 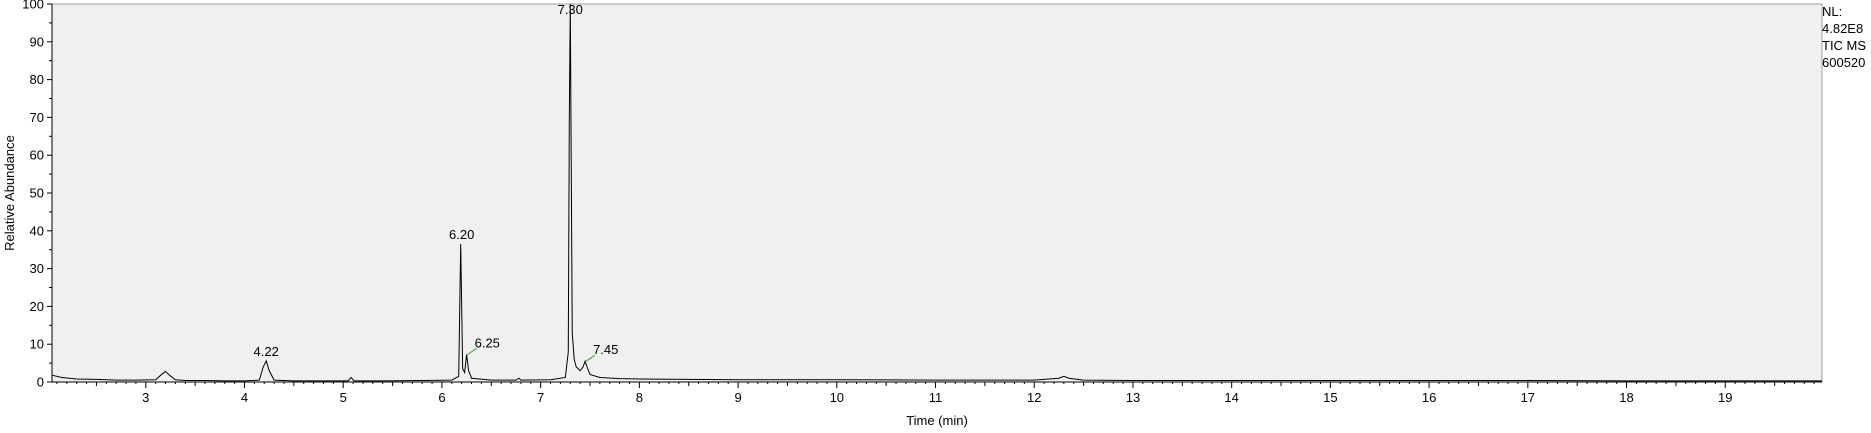 What do you see at coordinates (1844, 37) in the screenshot?
I see `info-box: NL: 4.82E8 TIC MS 600520` at bounding box center [1844, 37].